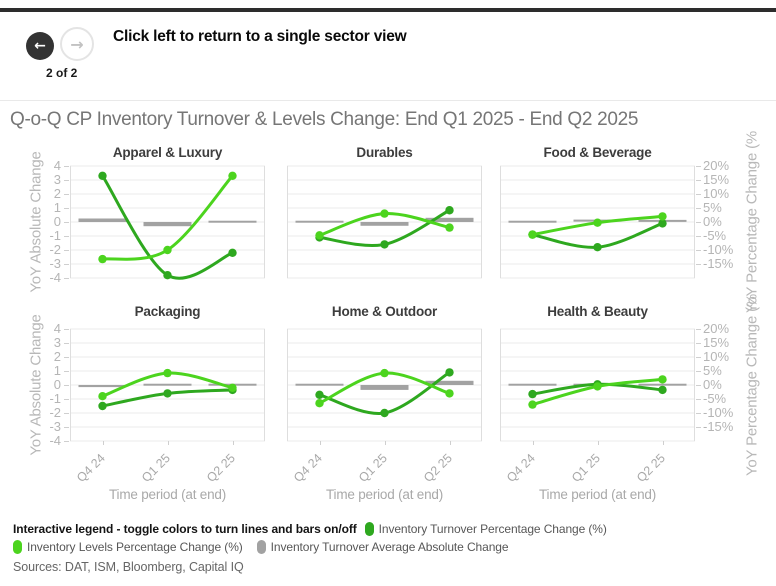 The width and height of the screenshot is (776, 586). Describe the element at coordinates (17, 547) in the screenshot. I see `legend-swatch-bright-green-icon` at that location.